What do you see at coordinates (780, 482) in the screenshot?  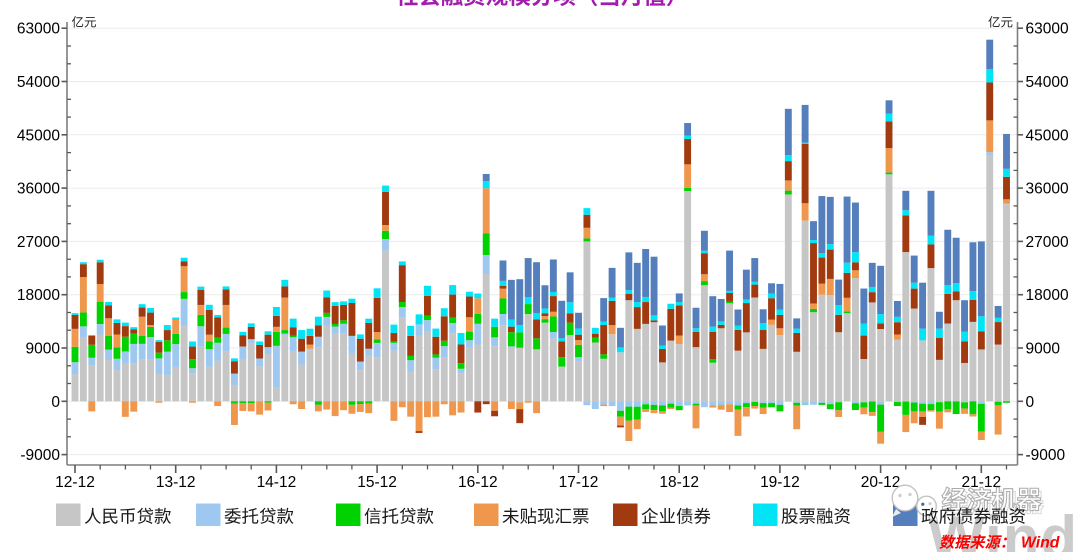 I see `svg-text: 19-12` at bounding box center [780, 482].